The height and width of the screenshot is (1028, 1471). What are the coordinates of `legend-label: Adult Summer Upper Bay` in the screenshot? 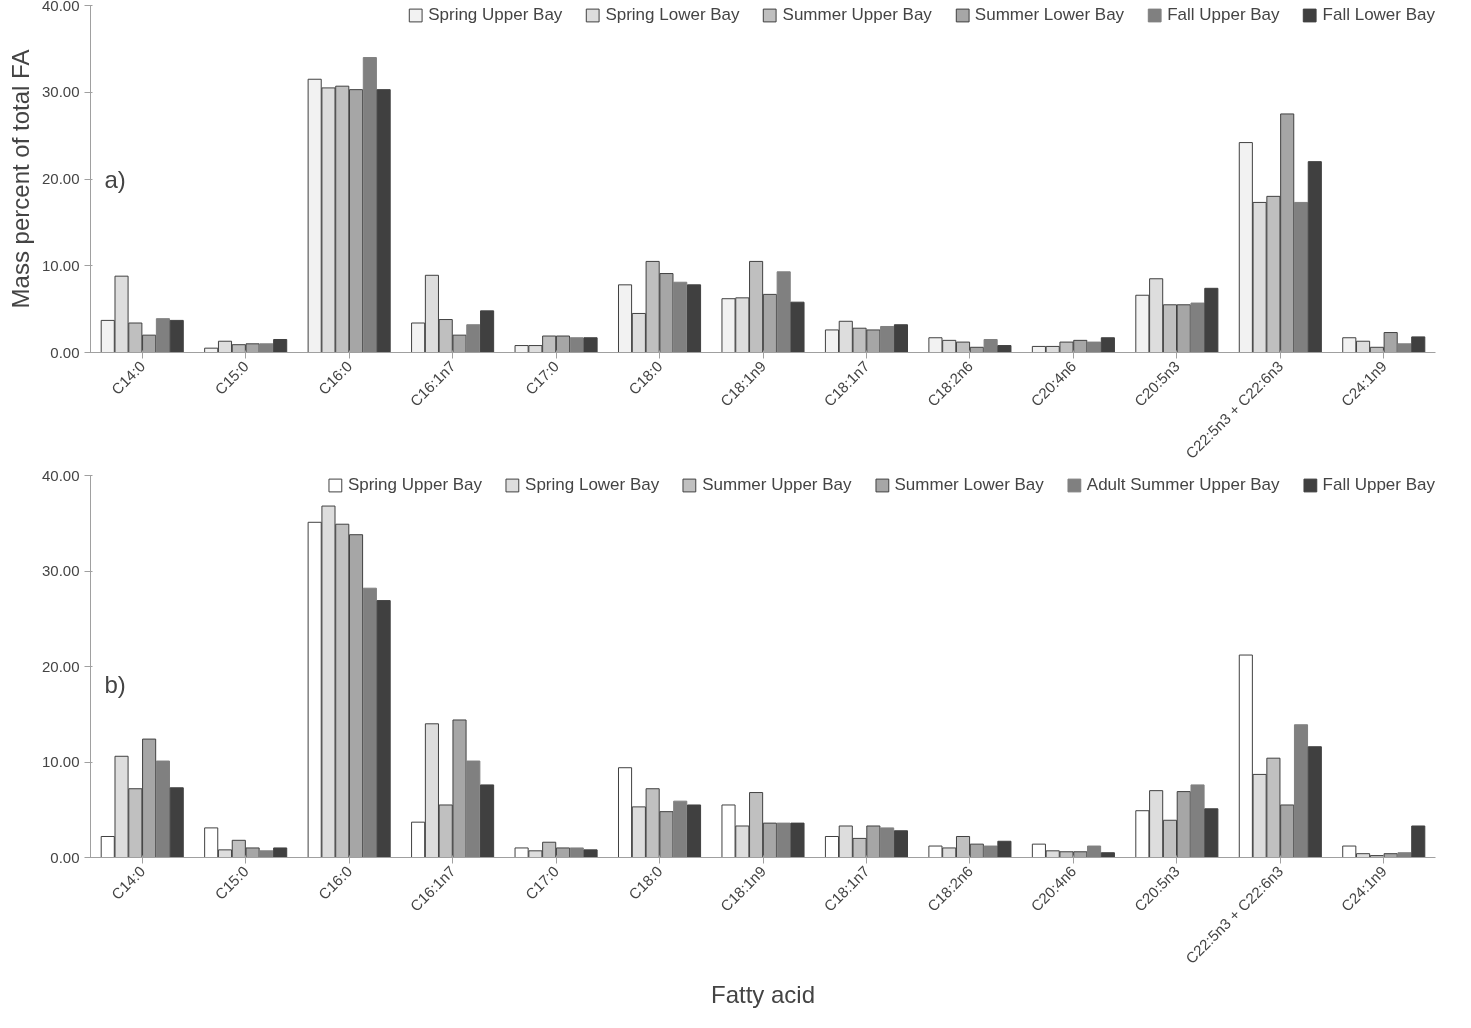 It's located at (1183, 485).